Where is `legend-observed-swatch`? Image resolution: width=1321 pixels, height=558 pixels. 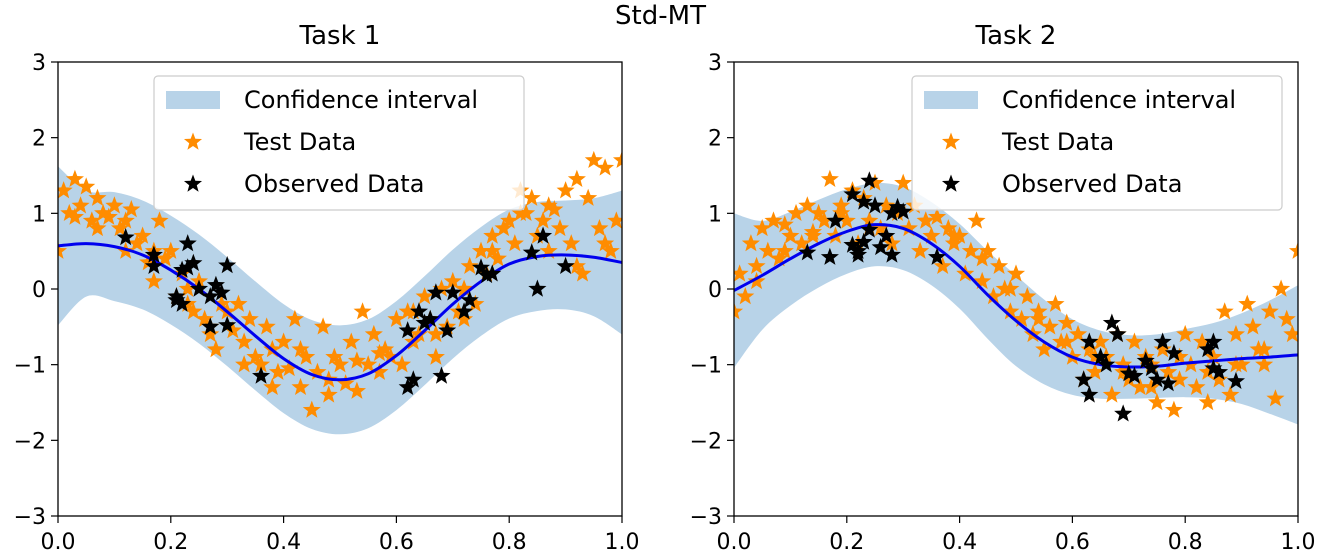 legend-observed-swatch is located at coordinates (193, 183).